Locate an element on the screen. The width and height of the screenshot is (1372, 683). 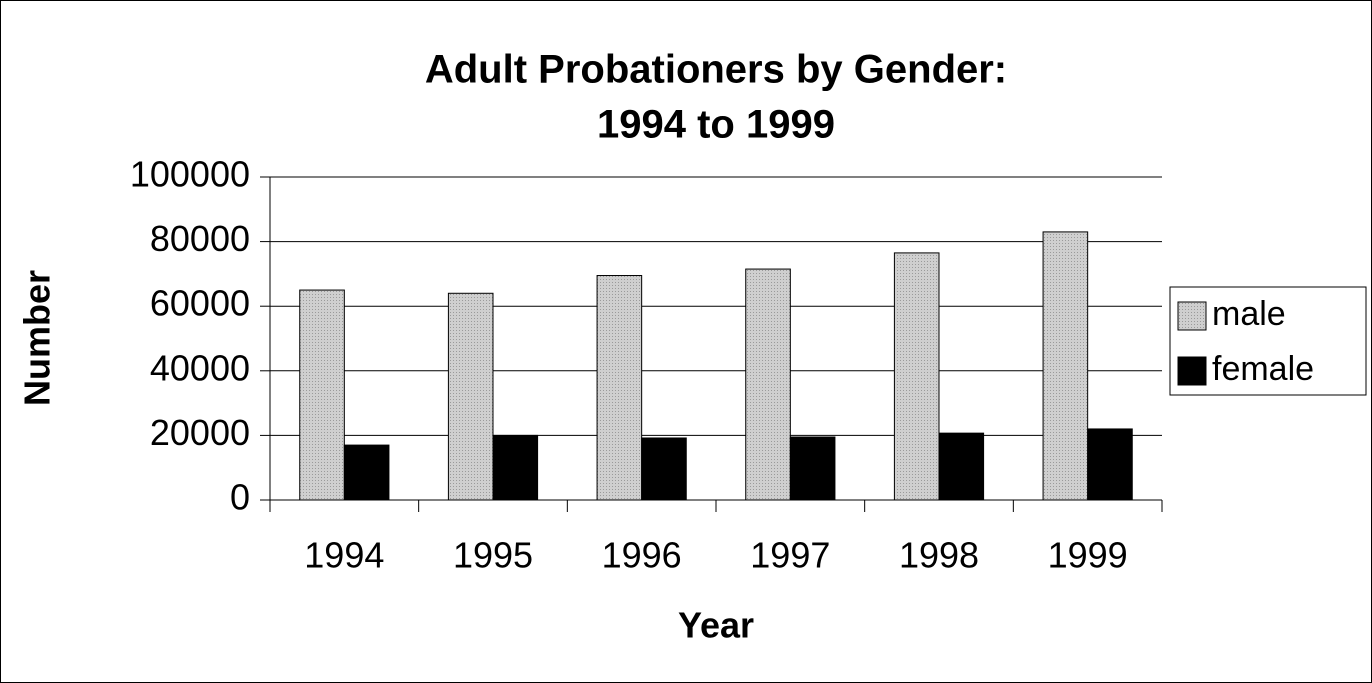
y-tick-label: 20000 is located at coordinates (200, 432).